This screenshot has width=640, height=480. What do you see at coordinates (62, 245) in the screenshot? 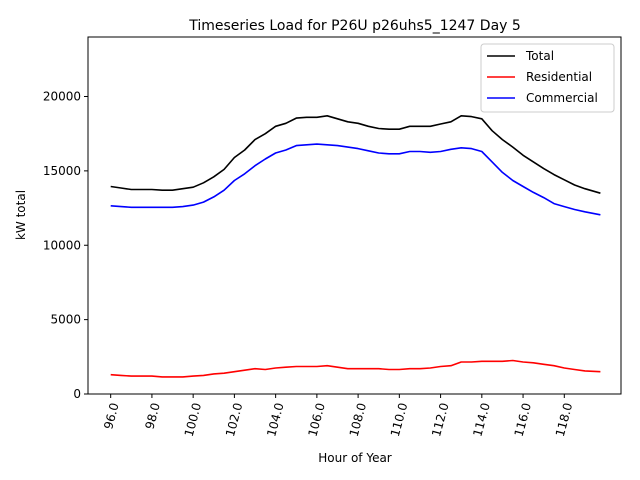
I see `y-tick-label: 10000` at bounding box center [62, 245].